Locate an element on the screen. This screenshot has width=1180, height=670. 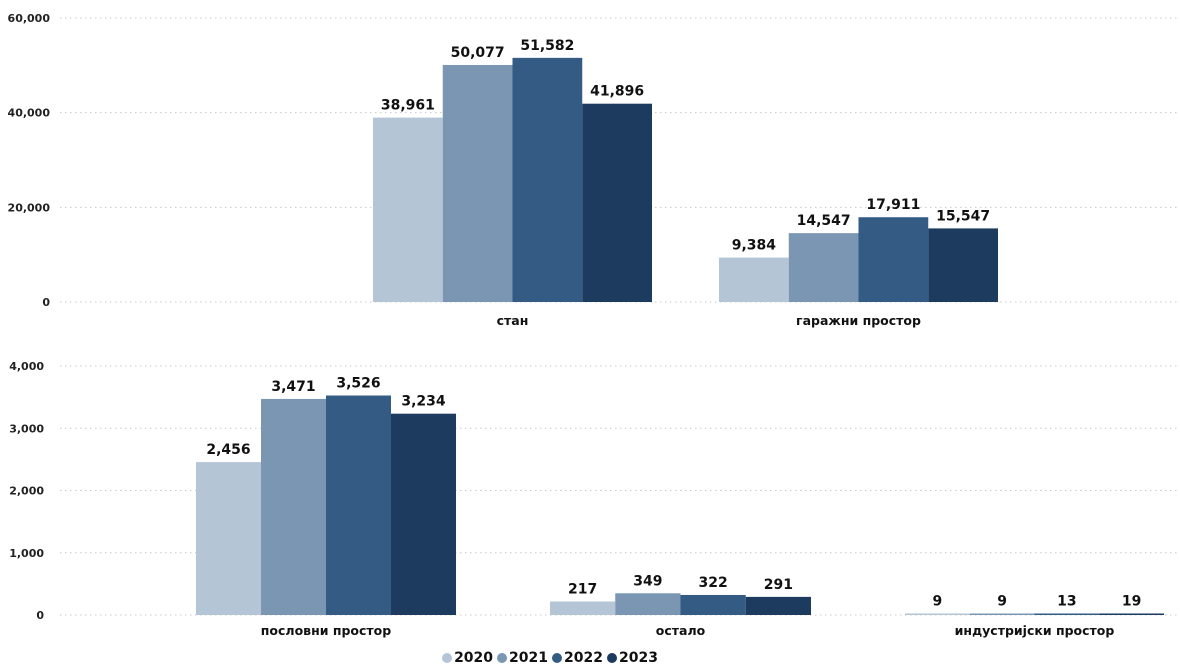
category-label-остало: остало is located at coordinates (681, 630).